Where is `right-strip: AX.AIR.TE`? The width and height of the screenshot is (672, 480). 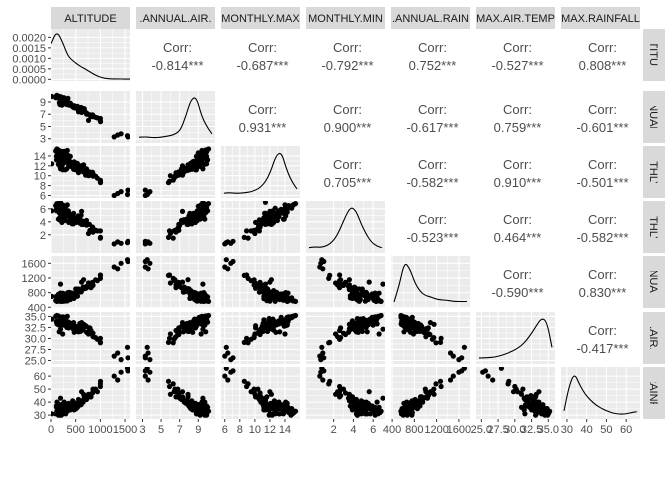
right-strip: AX.AIR.TE is located at coordinates (654, 338).